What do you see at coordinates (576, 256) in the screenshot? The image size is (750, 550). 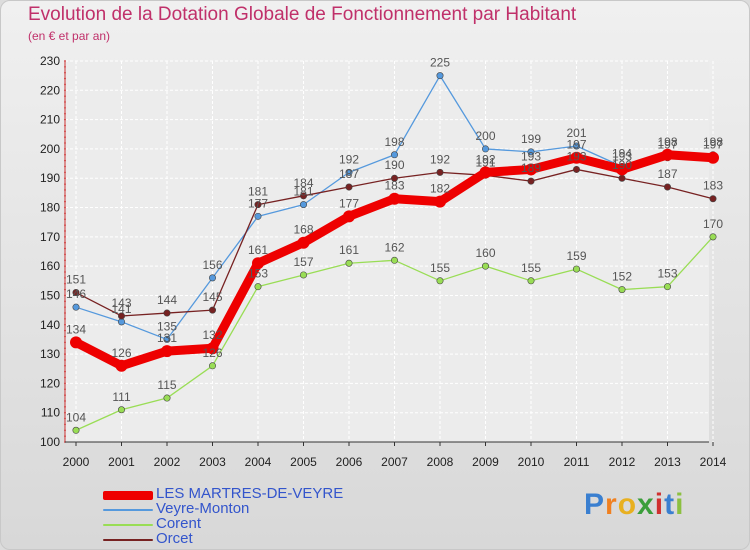 I see `data-label: 159` at bounding box center [576, 256].